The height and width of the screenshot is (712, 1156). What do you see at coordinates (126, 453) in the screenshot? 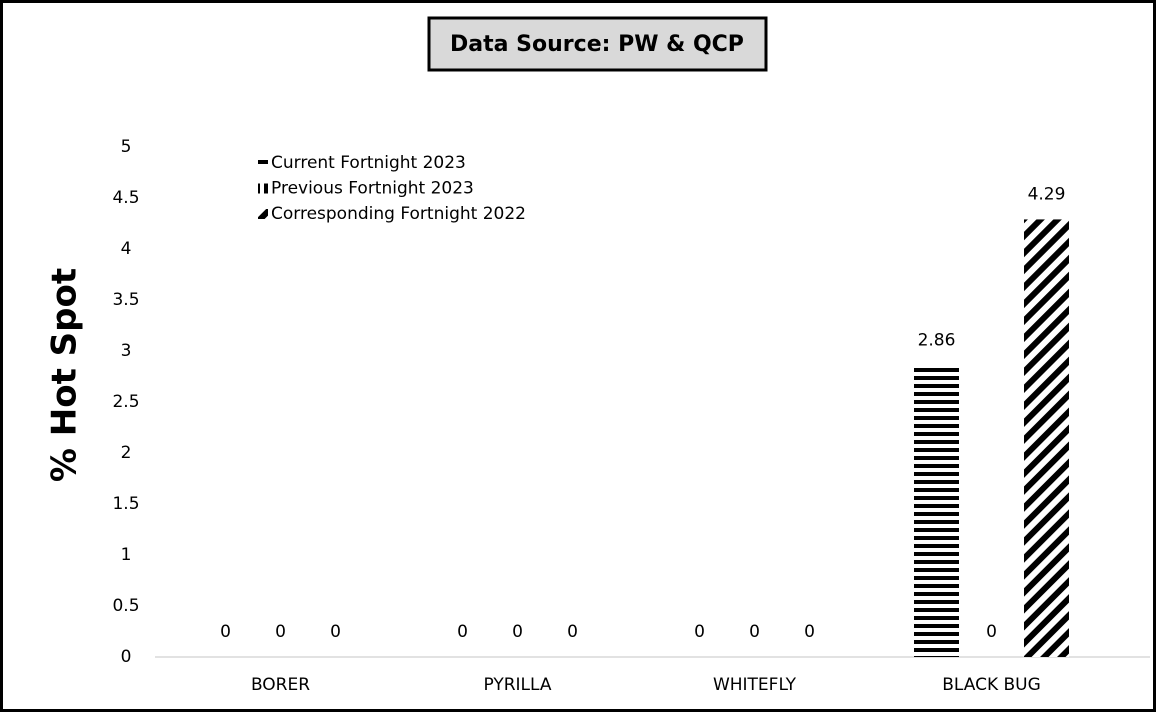
I see `y-tick-label: 2` at bounding box center [126, 453].